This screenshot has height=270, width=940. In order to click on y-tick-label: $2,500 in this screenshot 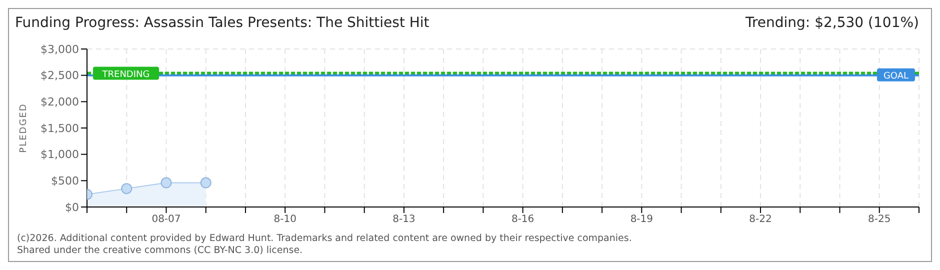, I will do `click(59, 75)`.